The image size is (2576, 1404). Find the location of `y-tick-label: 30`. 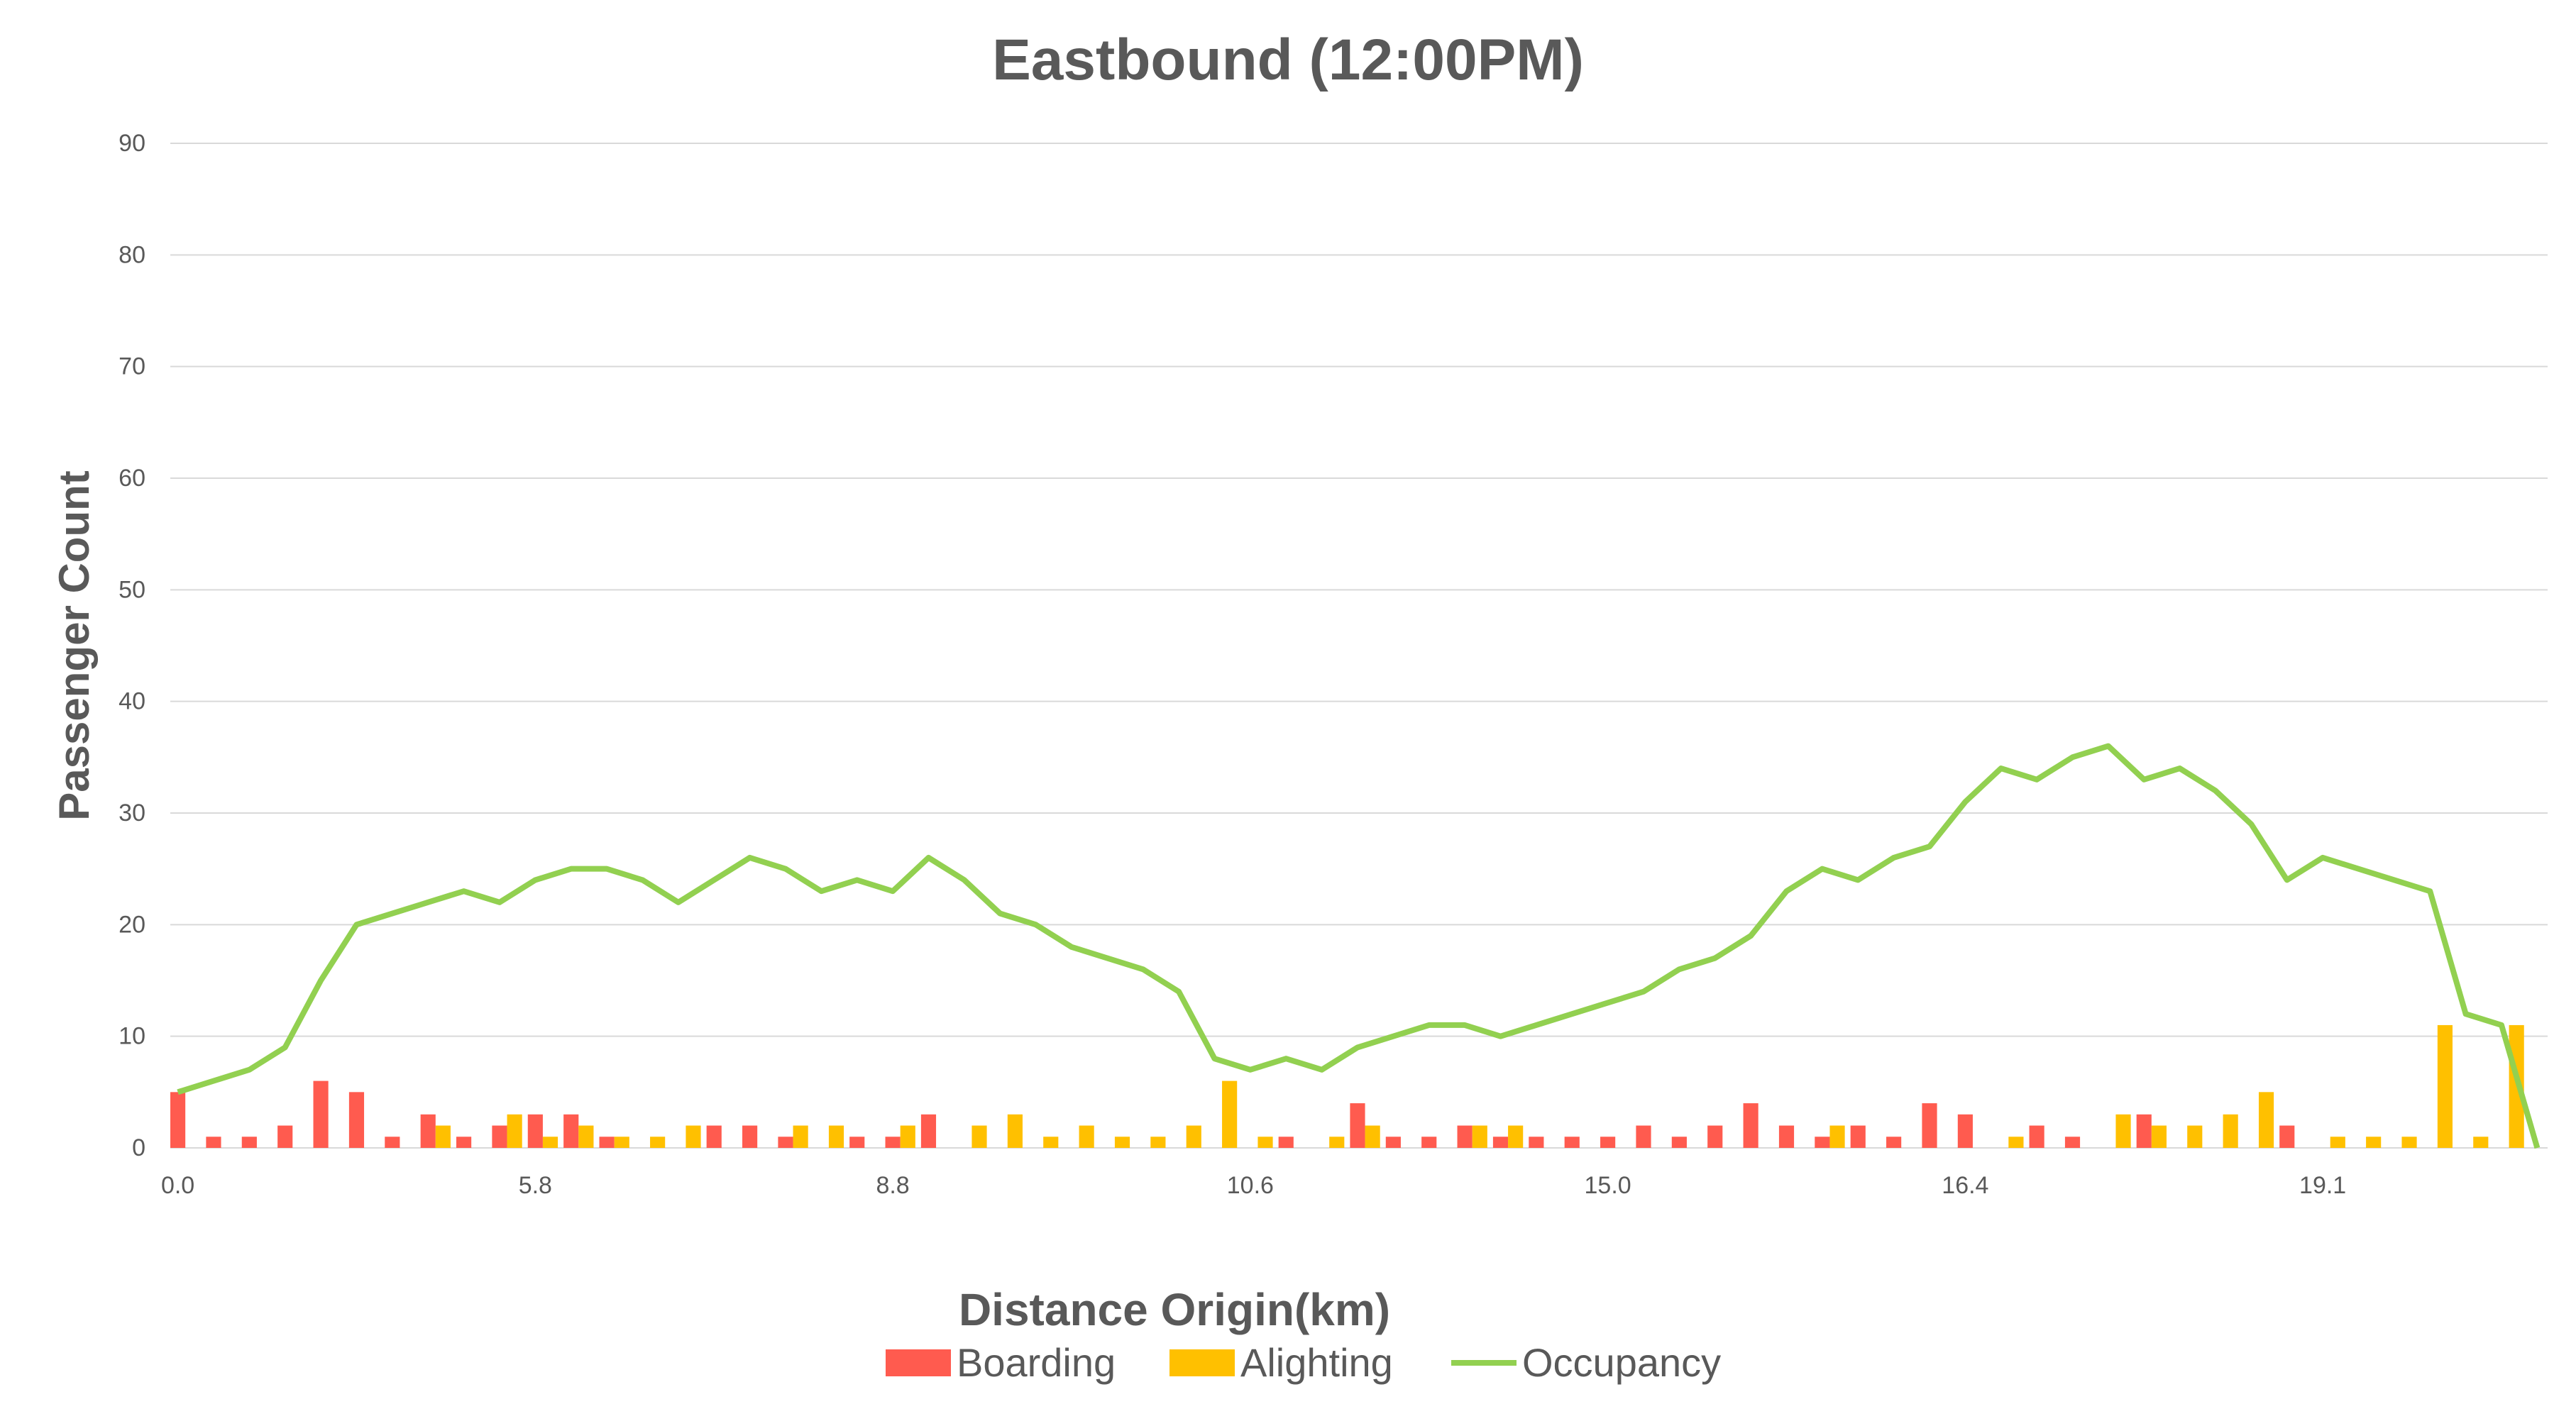

y-tick-label: 30 is located at coordinates (132, 814).